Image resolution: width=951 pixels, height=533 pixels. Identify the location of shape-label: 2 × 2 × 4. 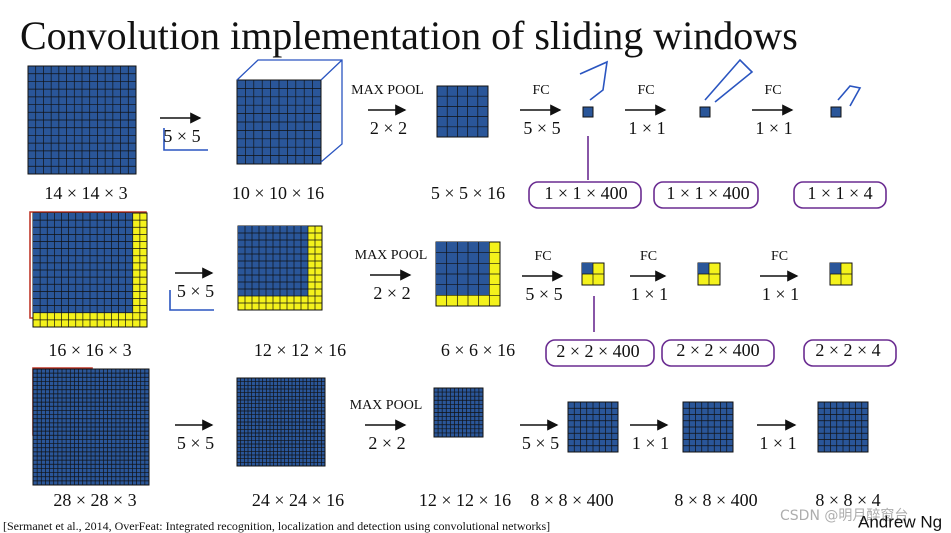
(847, 350).